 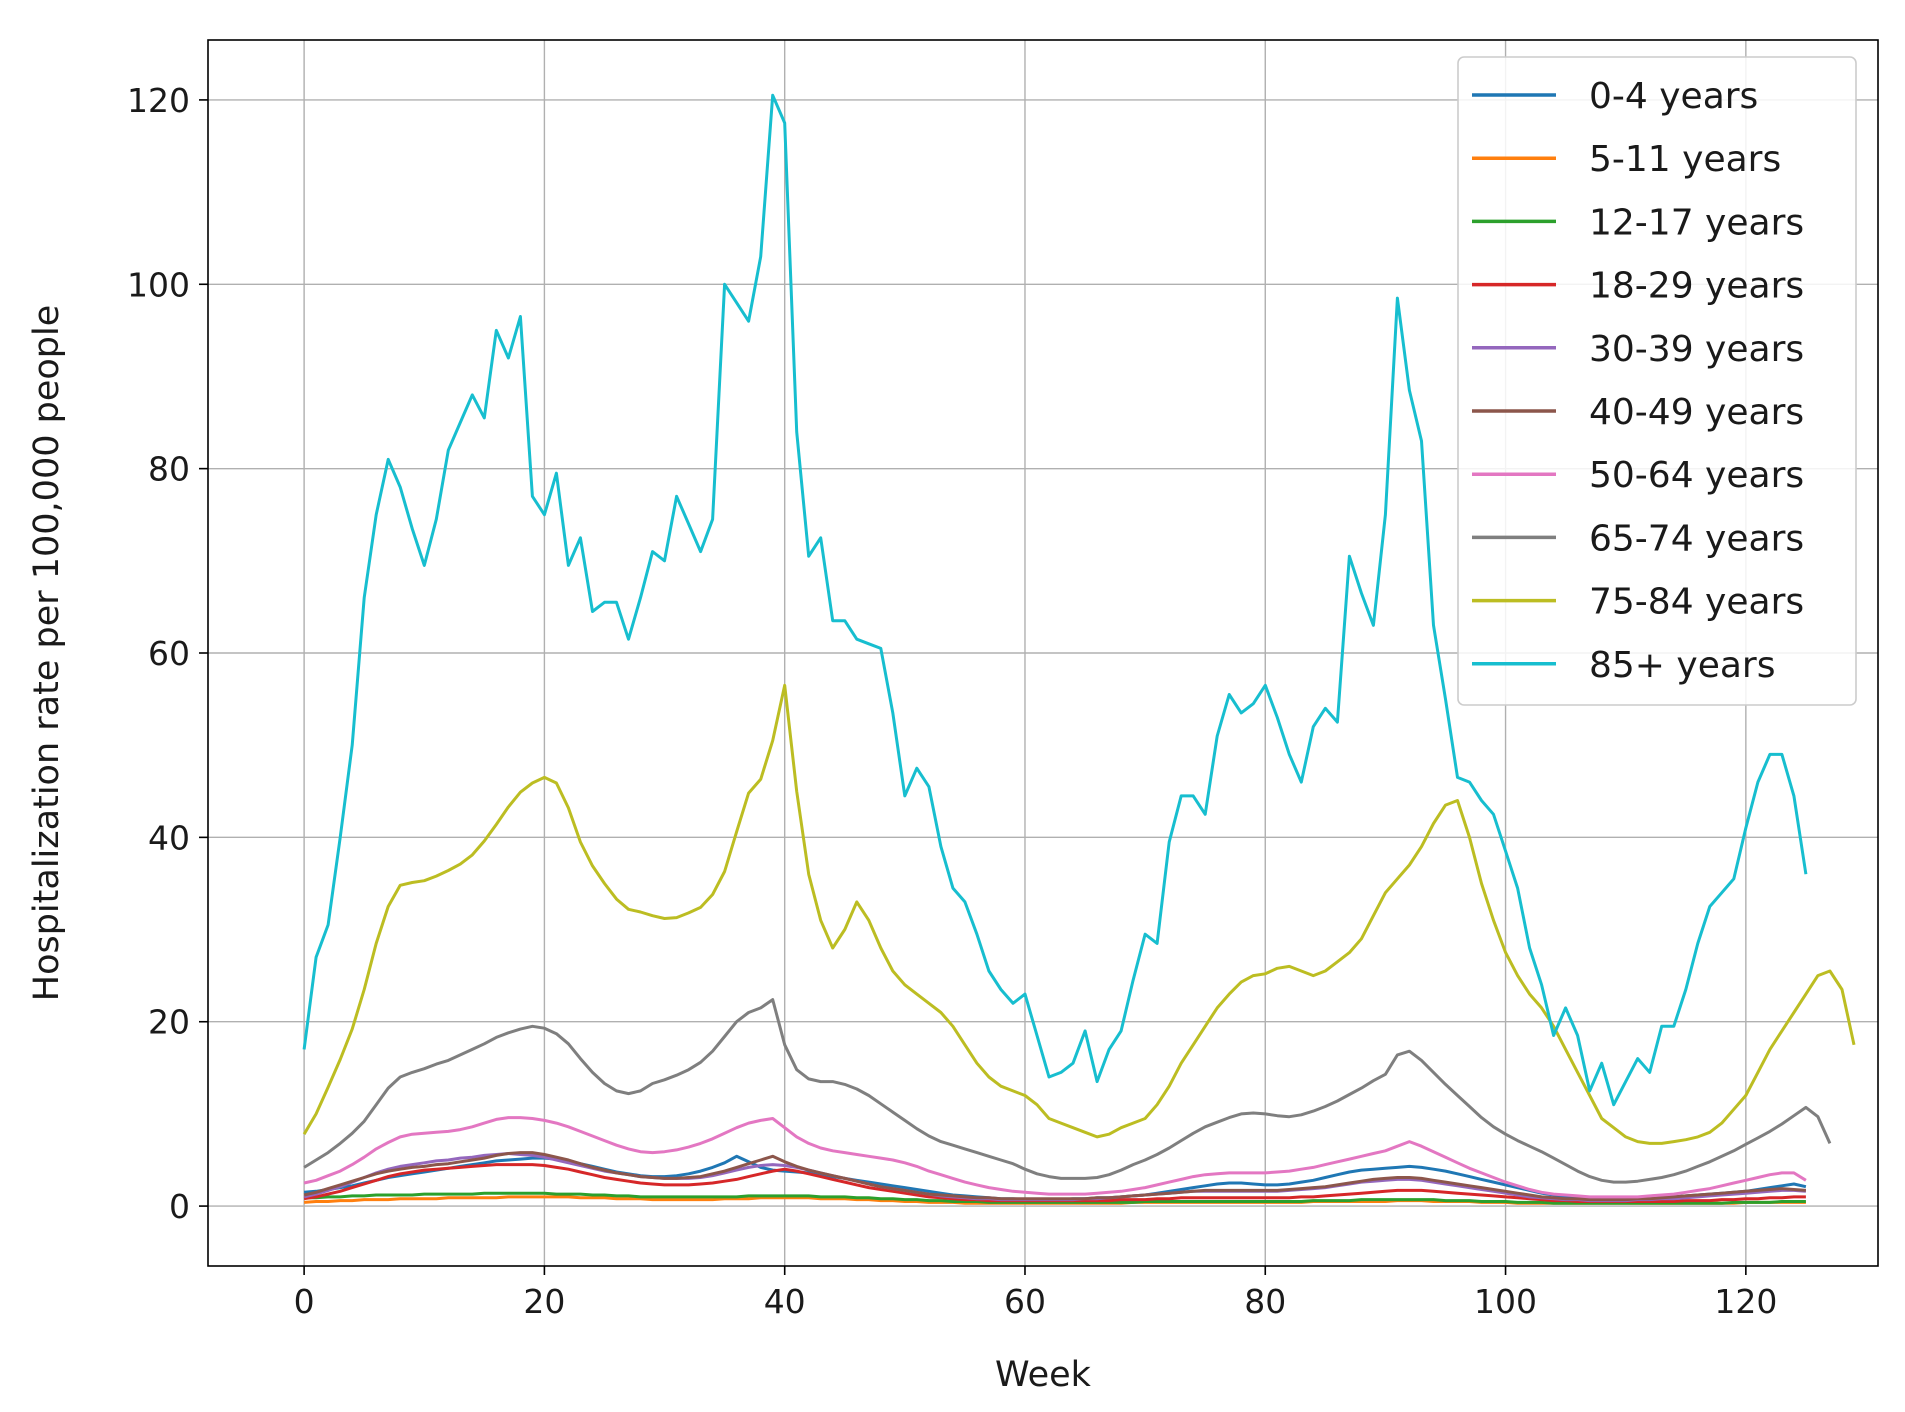 What do you see at coordinates (304, 1301) in the screenshot?
I see `x-tick-label: 0` at bounding box center [304, 1301].